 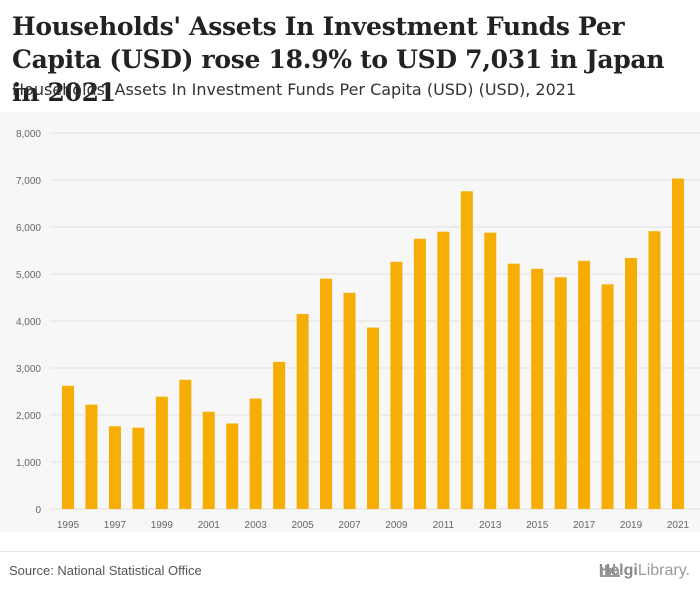 I want to click on bar-2020, so click(x=654, y=370).